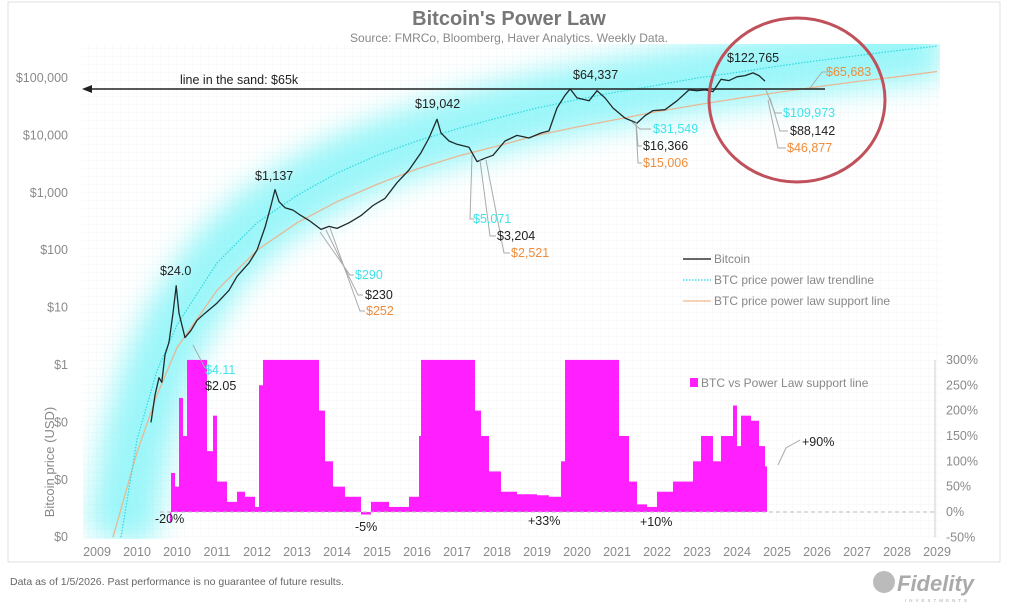 This screenshot has width=1024, height=606. Describe the element at coordinates (753, 58) in the screenshot. I see `annotation-peak-2025: $122,765` at that location.